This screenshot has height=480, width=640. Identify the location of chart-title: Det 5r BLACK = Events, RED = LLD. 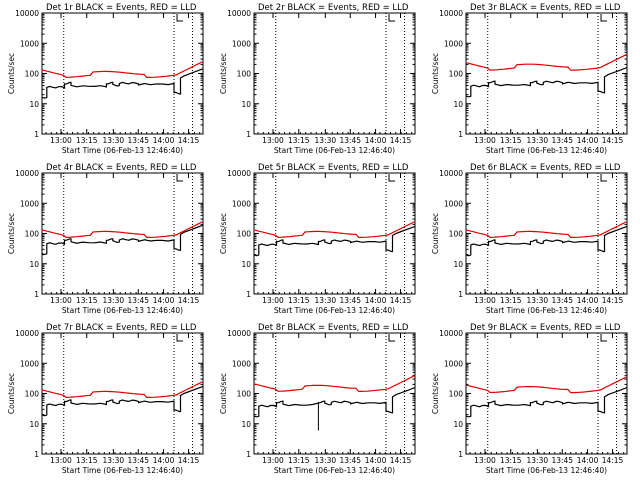
(333, 168).